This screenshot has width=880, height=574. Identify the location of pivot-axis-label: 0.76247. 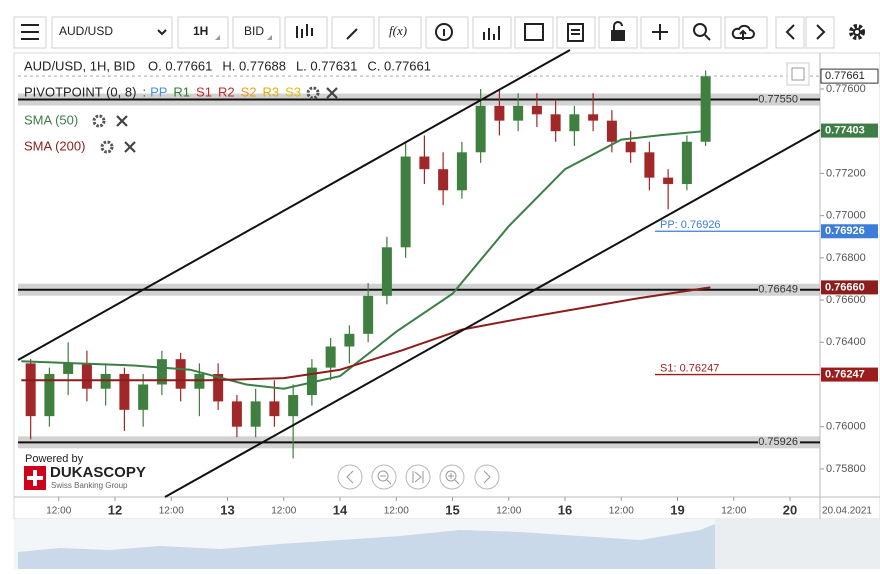
(845, 374).